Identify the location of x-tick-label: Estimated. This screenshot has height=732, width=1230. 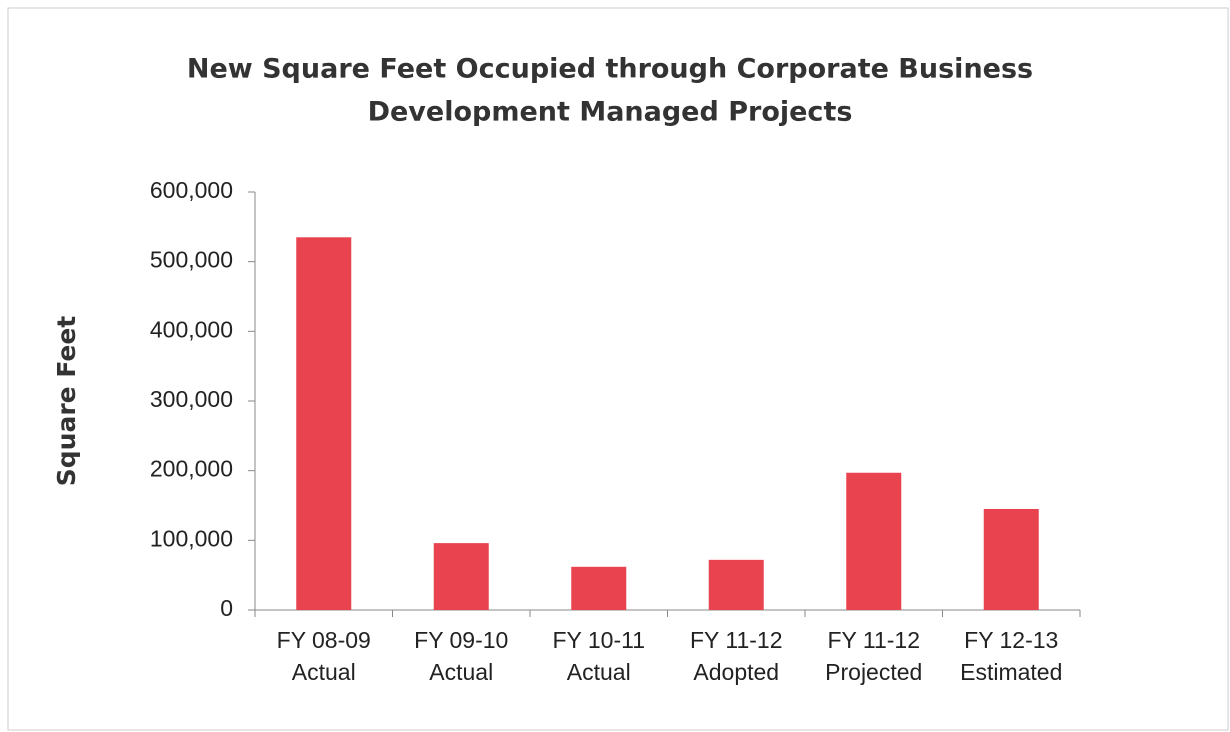
(1011, 672).